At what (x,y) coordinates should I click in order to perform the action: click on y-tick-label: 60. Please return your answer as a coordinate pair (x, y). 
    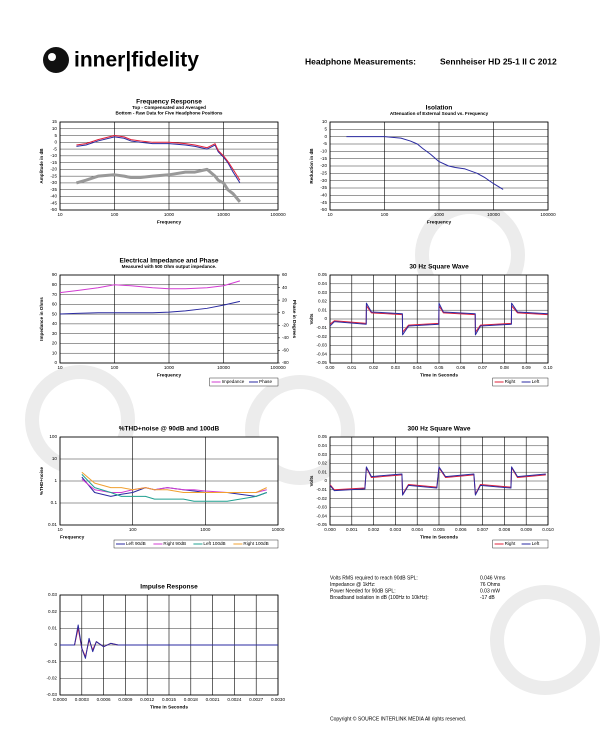
    Looking at the image, I should click on (55, 304).